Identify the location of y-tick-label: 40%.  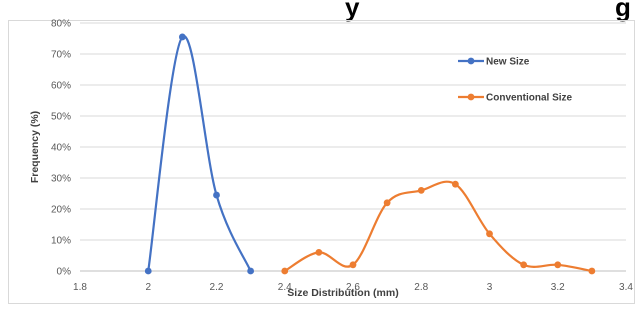
(61, 148).